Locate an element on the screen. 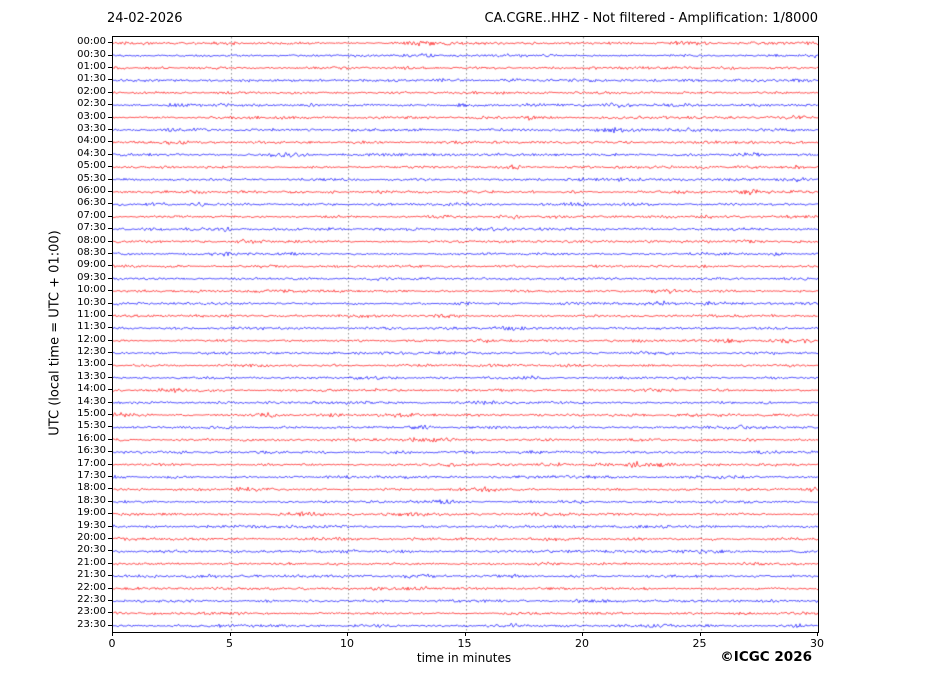  y-tick-label: 04:30 is located at coordinates (91, 153).